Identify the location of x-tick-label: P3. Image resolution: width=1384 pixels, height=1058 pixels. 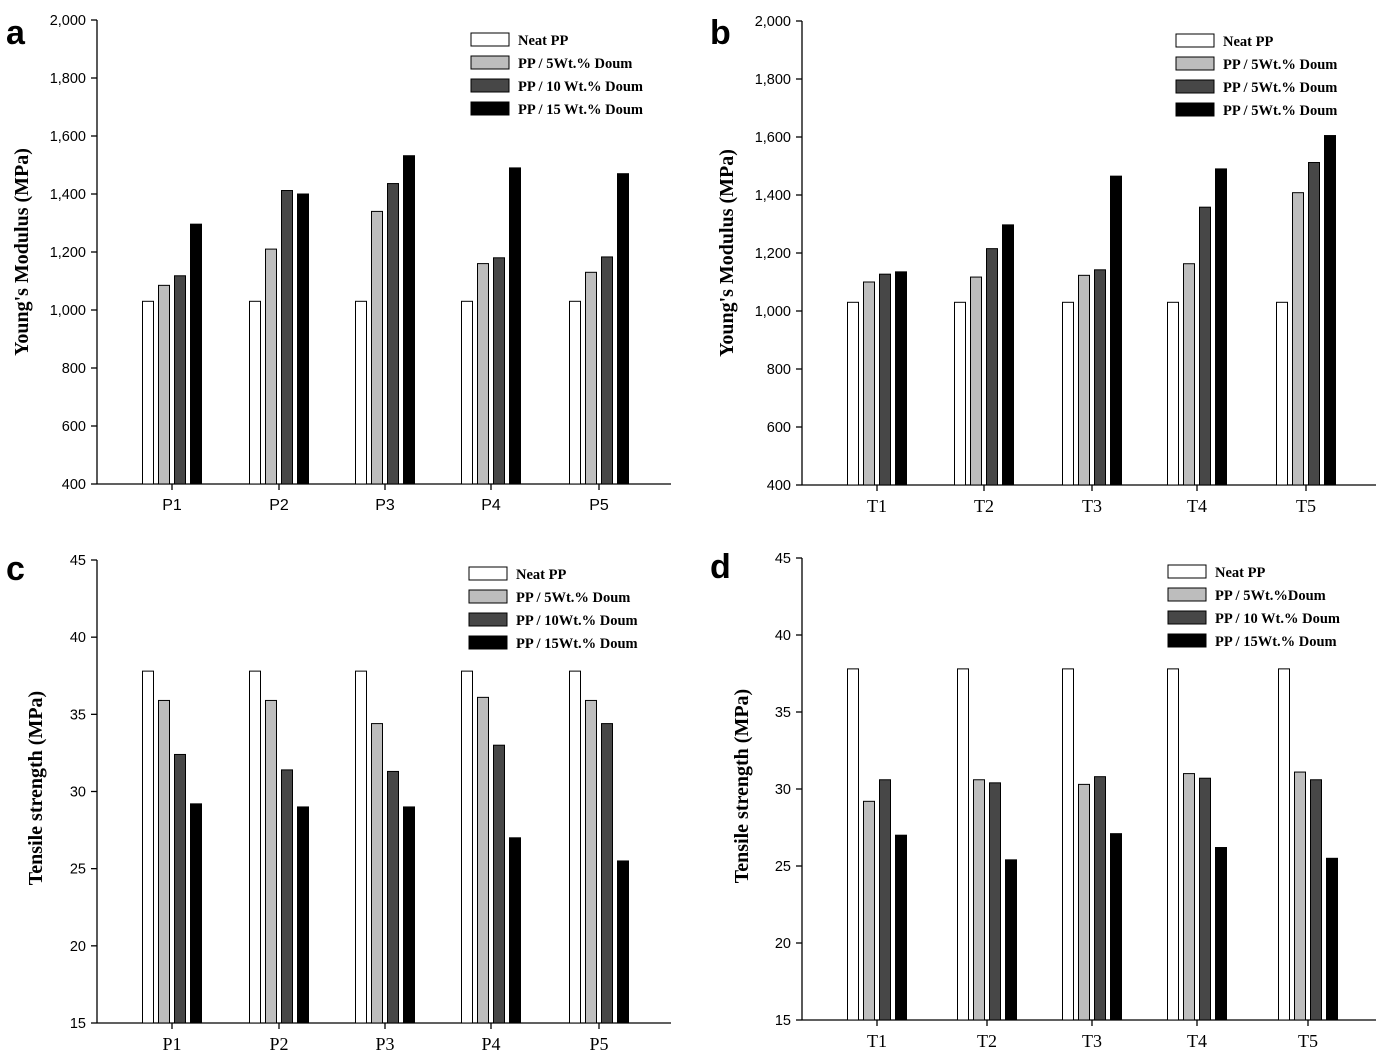
(385, 505).